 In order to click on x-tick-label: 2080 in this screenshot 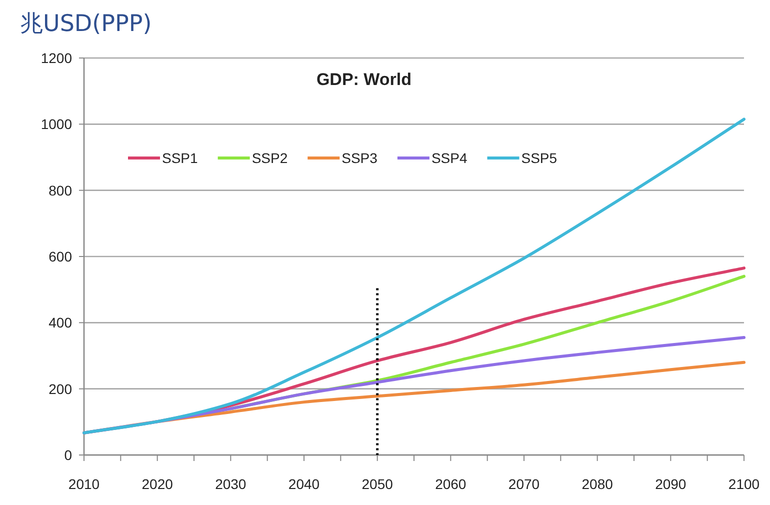, I will do `click(598, 484)`.